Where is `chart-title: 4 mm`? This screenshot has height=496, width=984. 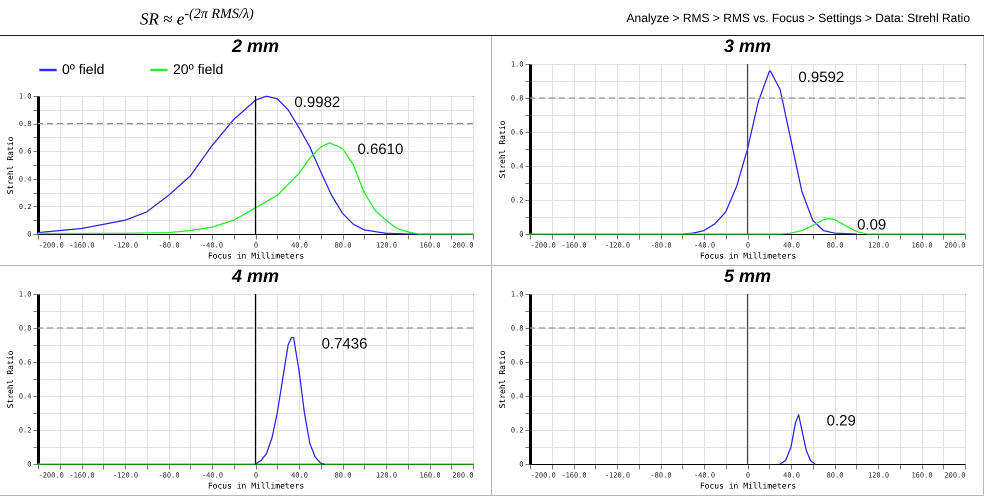
chart-title: 4 mm is located at coordinates (255, 276).